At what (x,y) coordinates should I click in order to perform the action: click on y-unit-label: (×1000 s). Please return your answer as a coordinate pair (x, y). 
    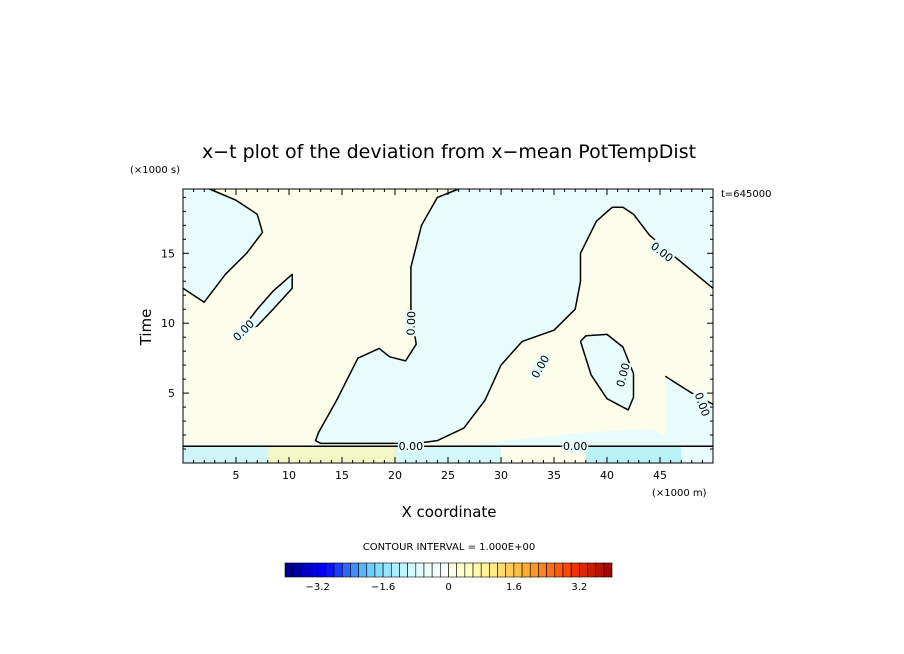
    Looking at the image, I should click on (155, 170).